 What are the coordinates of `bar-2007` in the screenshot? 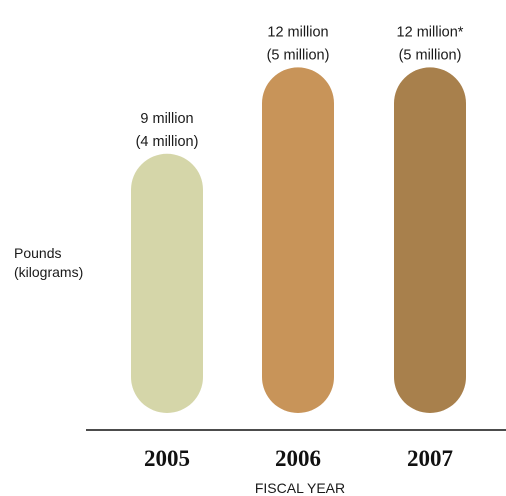 It's located at (430, 240).